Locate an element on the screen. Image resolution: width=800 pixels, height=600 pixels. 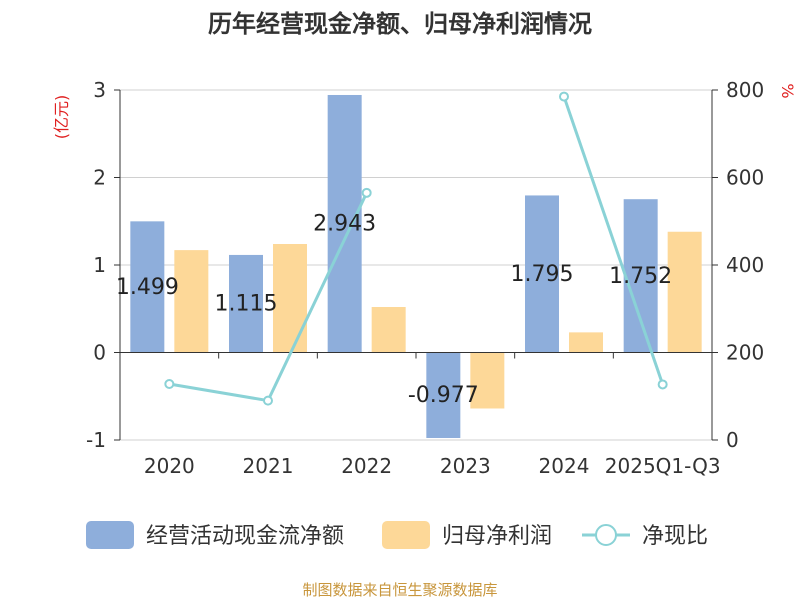
bar-value-label: 1.499 is located at coordinates (147, 287).